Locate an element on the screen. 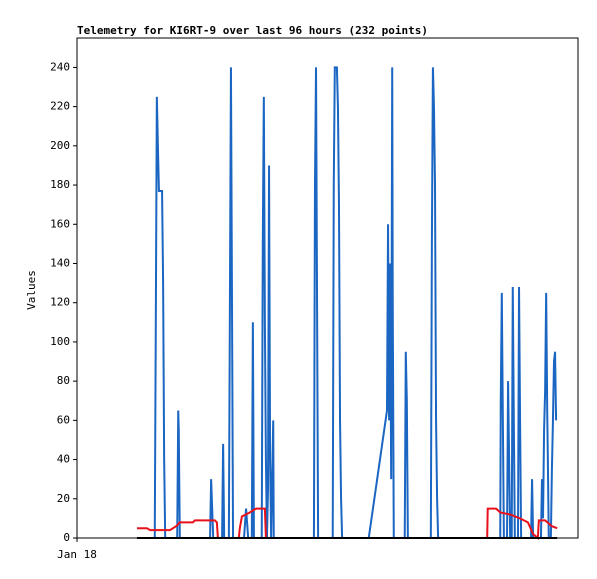 This screenshot has height=579, width=597. y-tick-label: 220 is located at coordinates (60, 106).